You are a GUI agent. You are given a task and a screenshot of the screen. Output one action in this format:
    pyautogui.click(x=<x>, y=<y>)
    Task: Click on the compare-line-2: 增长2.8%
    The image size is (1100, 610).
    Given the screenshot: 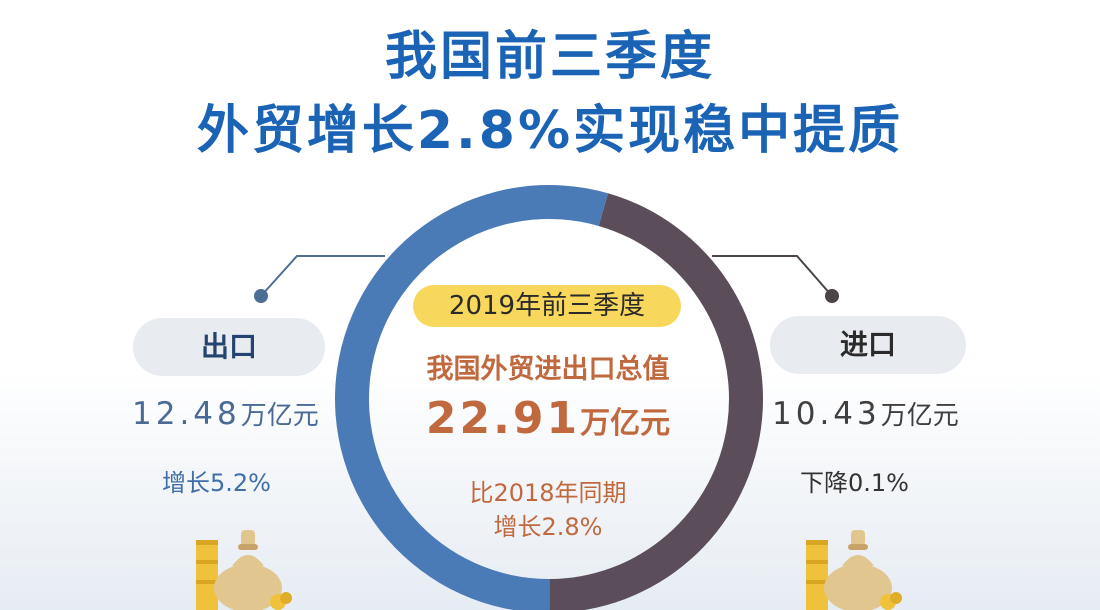 What is the action you would take?
    pyautogui.click(x=548, y=527)
    